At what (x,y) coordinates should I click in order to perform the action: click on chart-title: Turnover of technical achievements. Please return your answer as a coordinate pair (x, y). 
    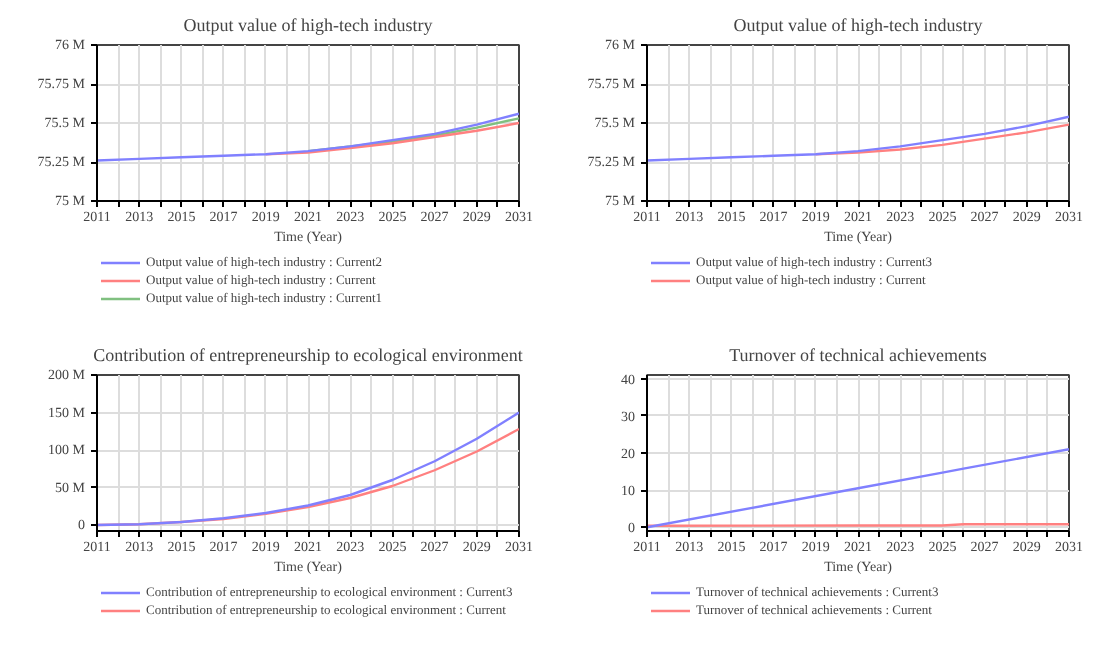
    Looking at the image, I should click on (858, 355).